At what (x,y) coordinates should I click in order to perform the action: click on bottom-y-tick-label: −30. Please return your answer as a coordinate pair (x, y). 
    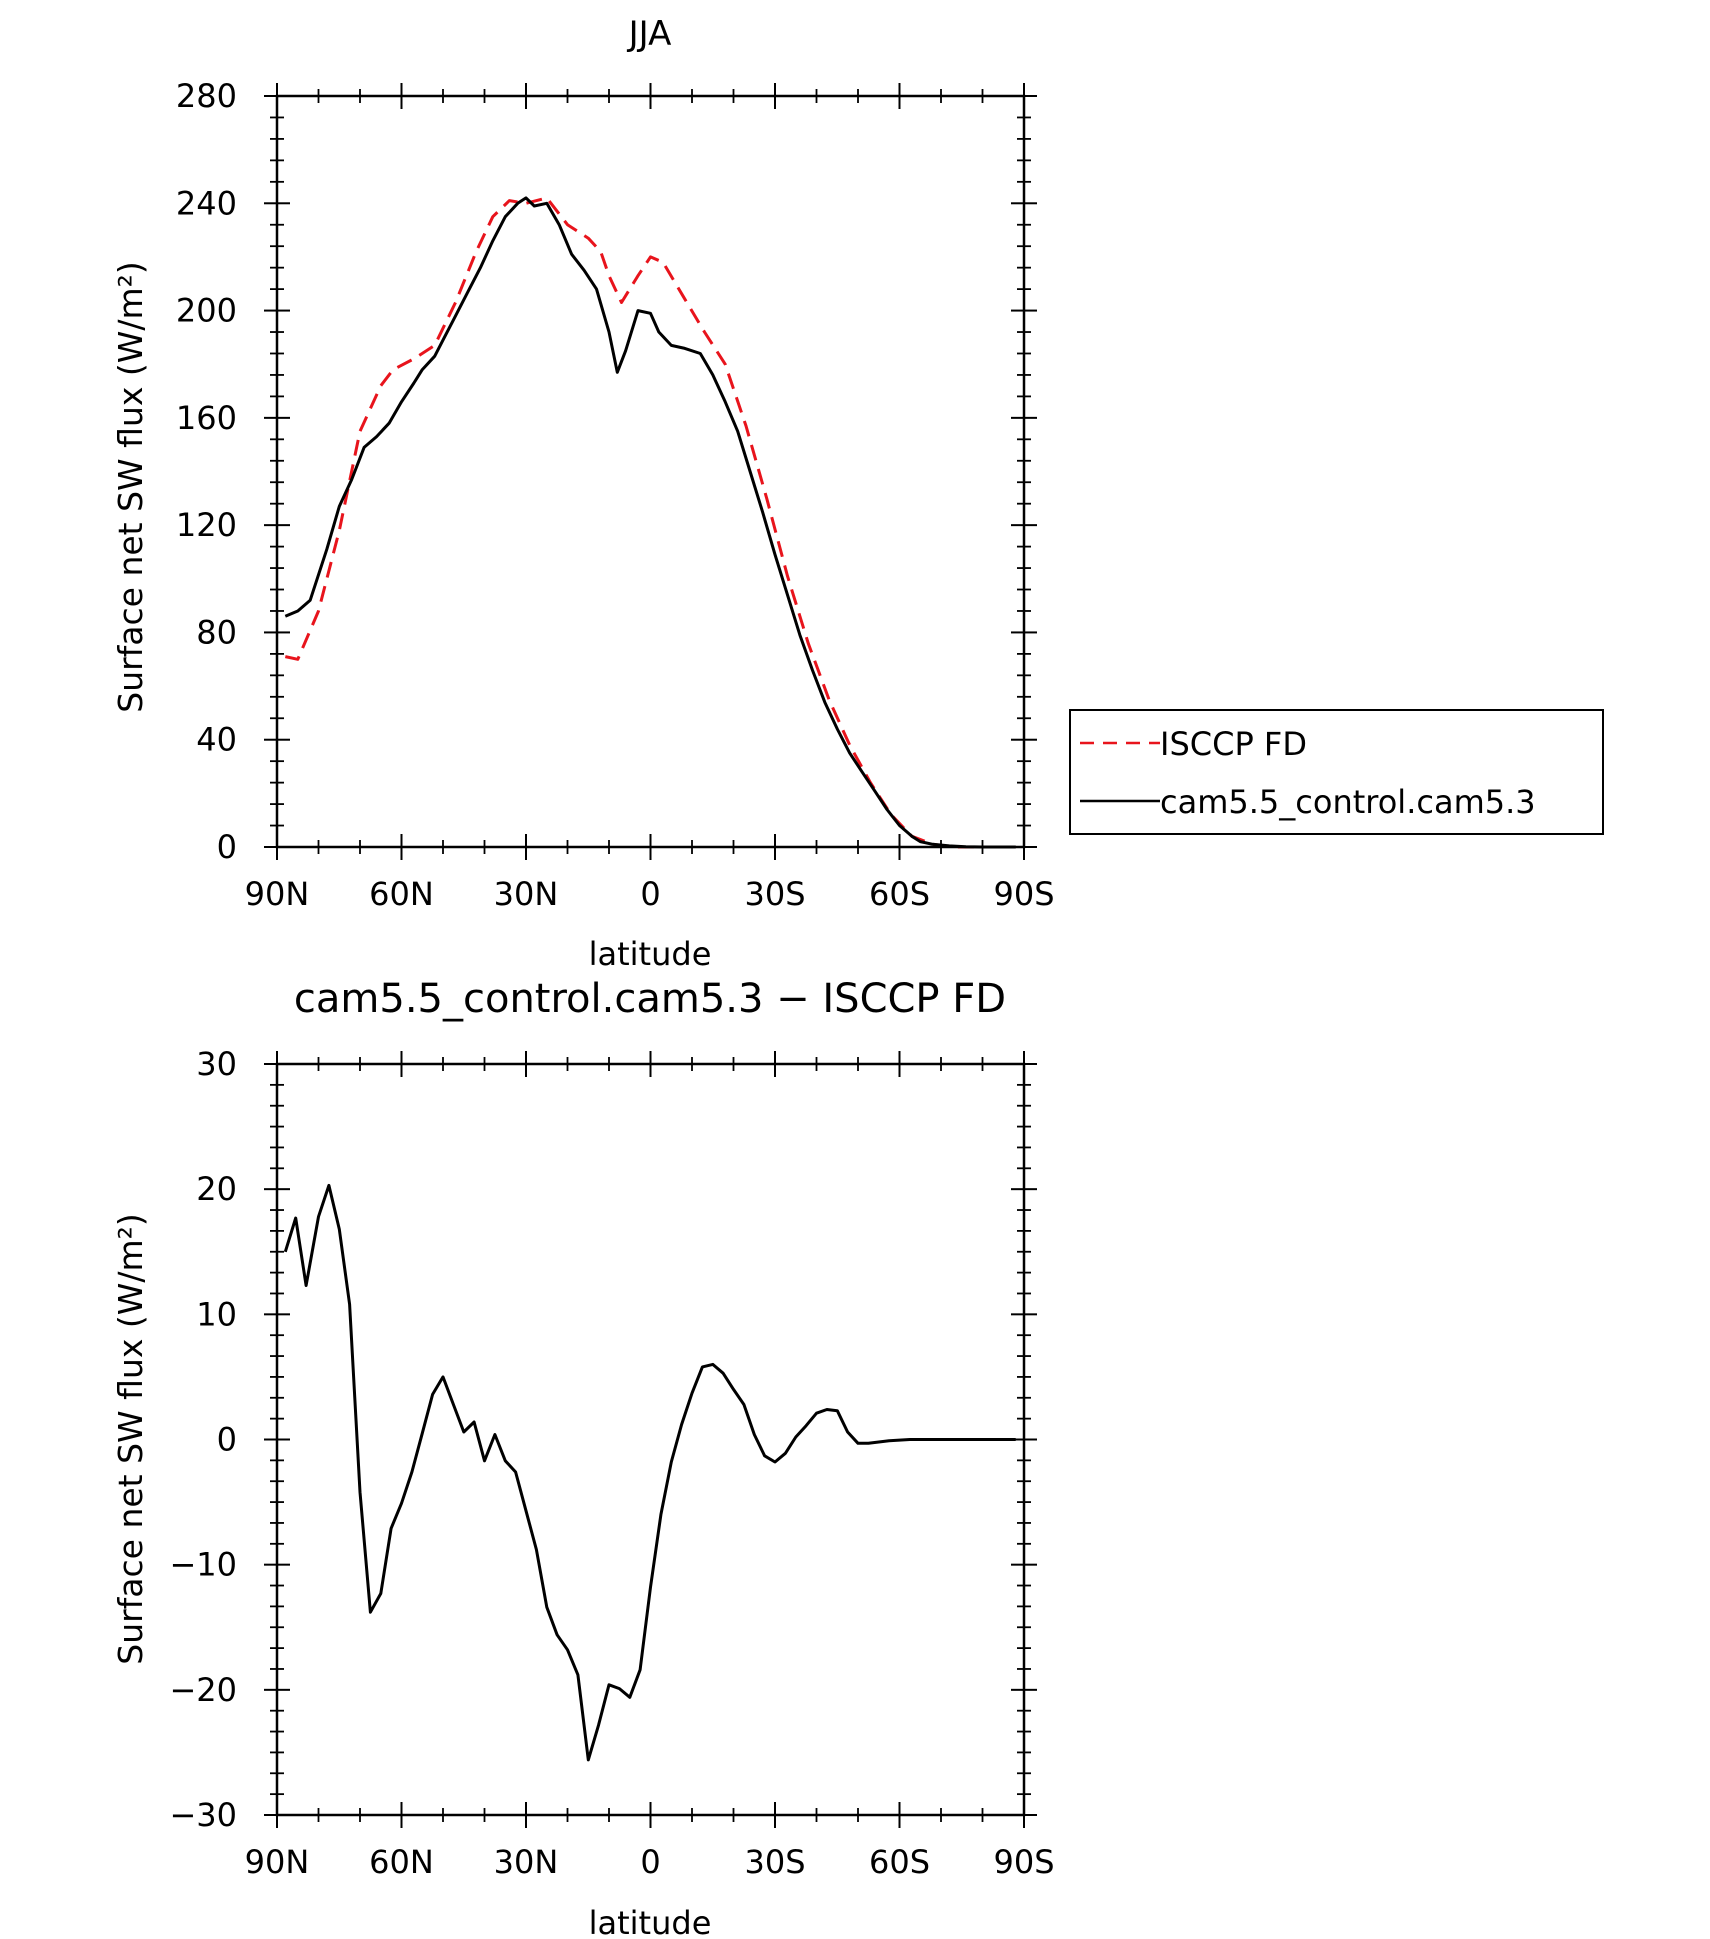
    Looking at the image, I should click on (203, 1815).